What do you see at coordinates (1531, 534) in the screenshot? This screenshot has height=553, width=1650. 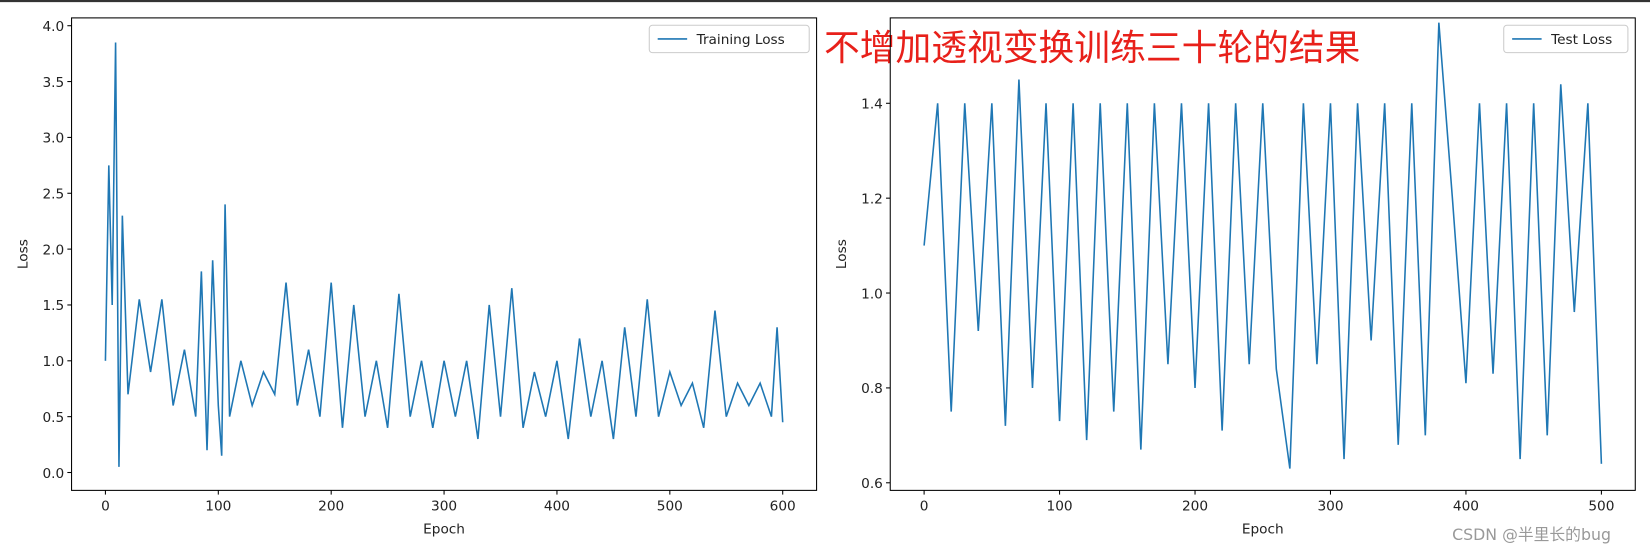 I see `watermark: CSDN @半里长的bug` at bounding box center [1531, 534].